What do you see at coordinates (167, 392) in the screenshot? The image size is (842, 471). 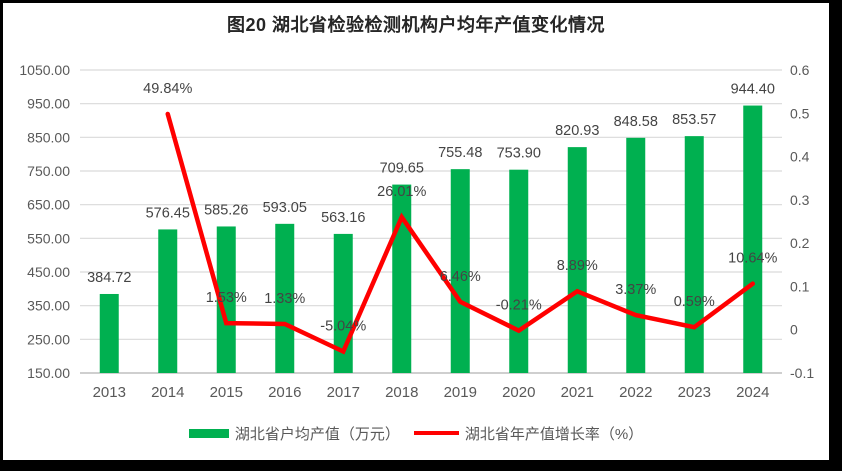 I see `x-axis-label: 2014` at bounding box center [167, 392].